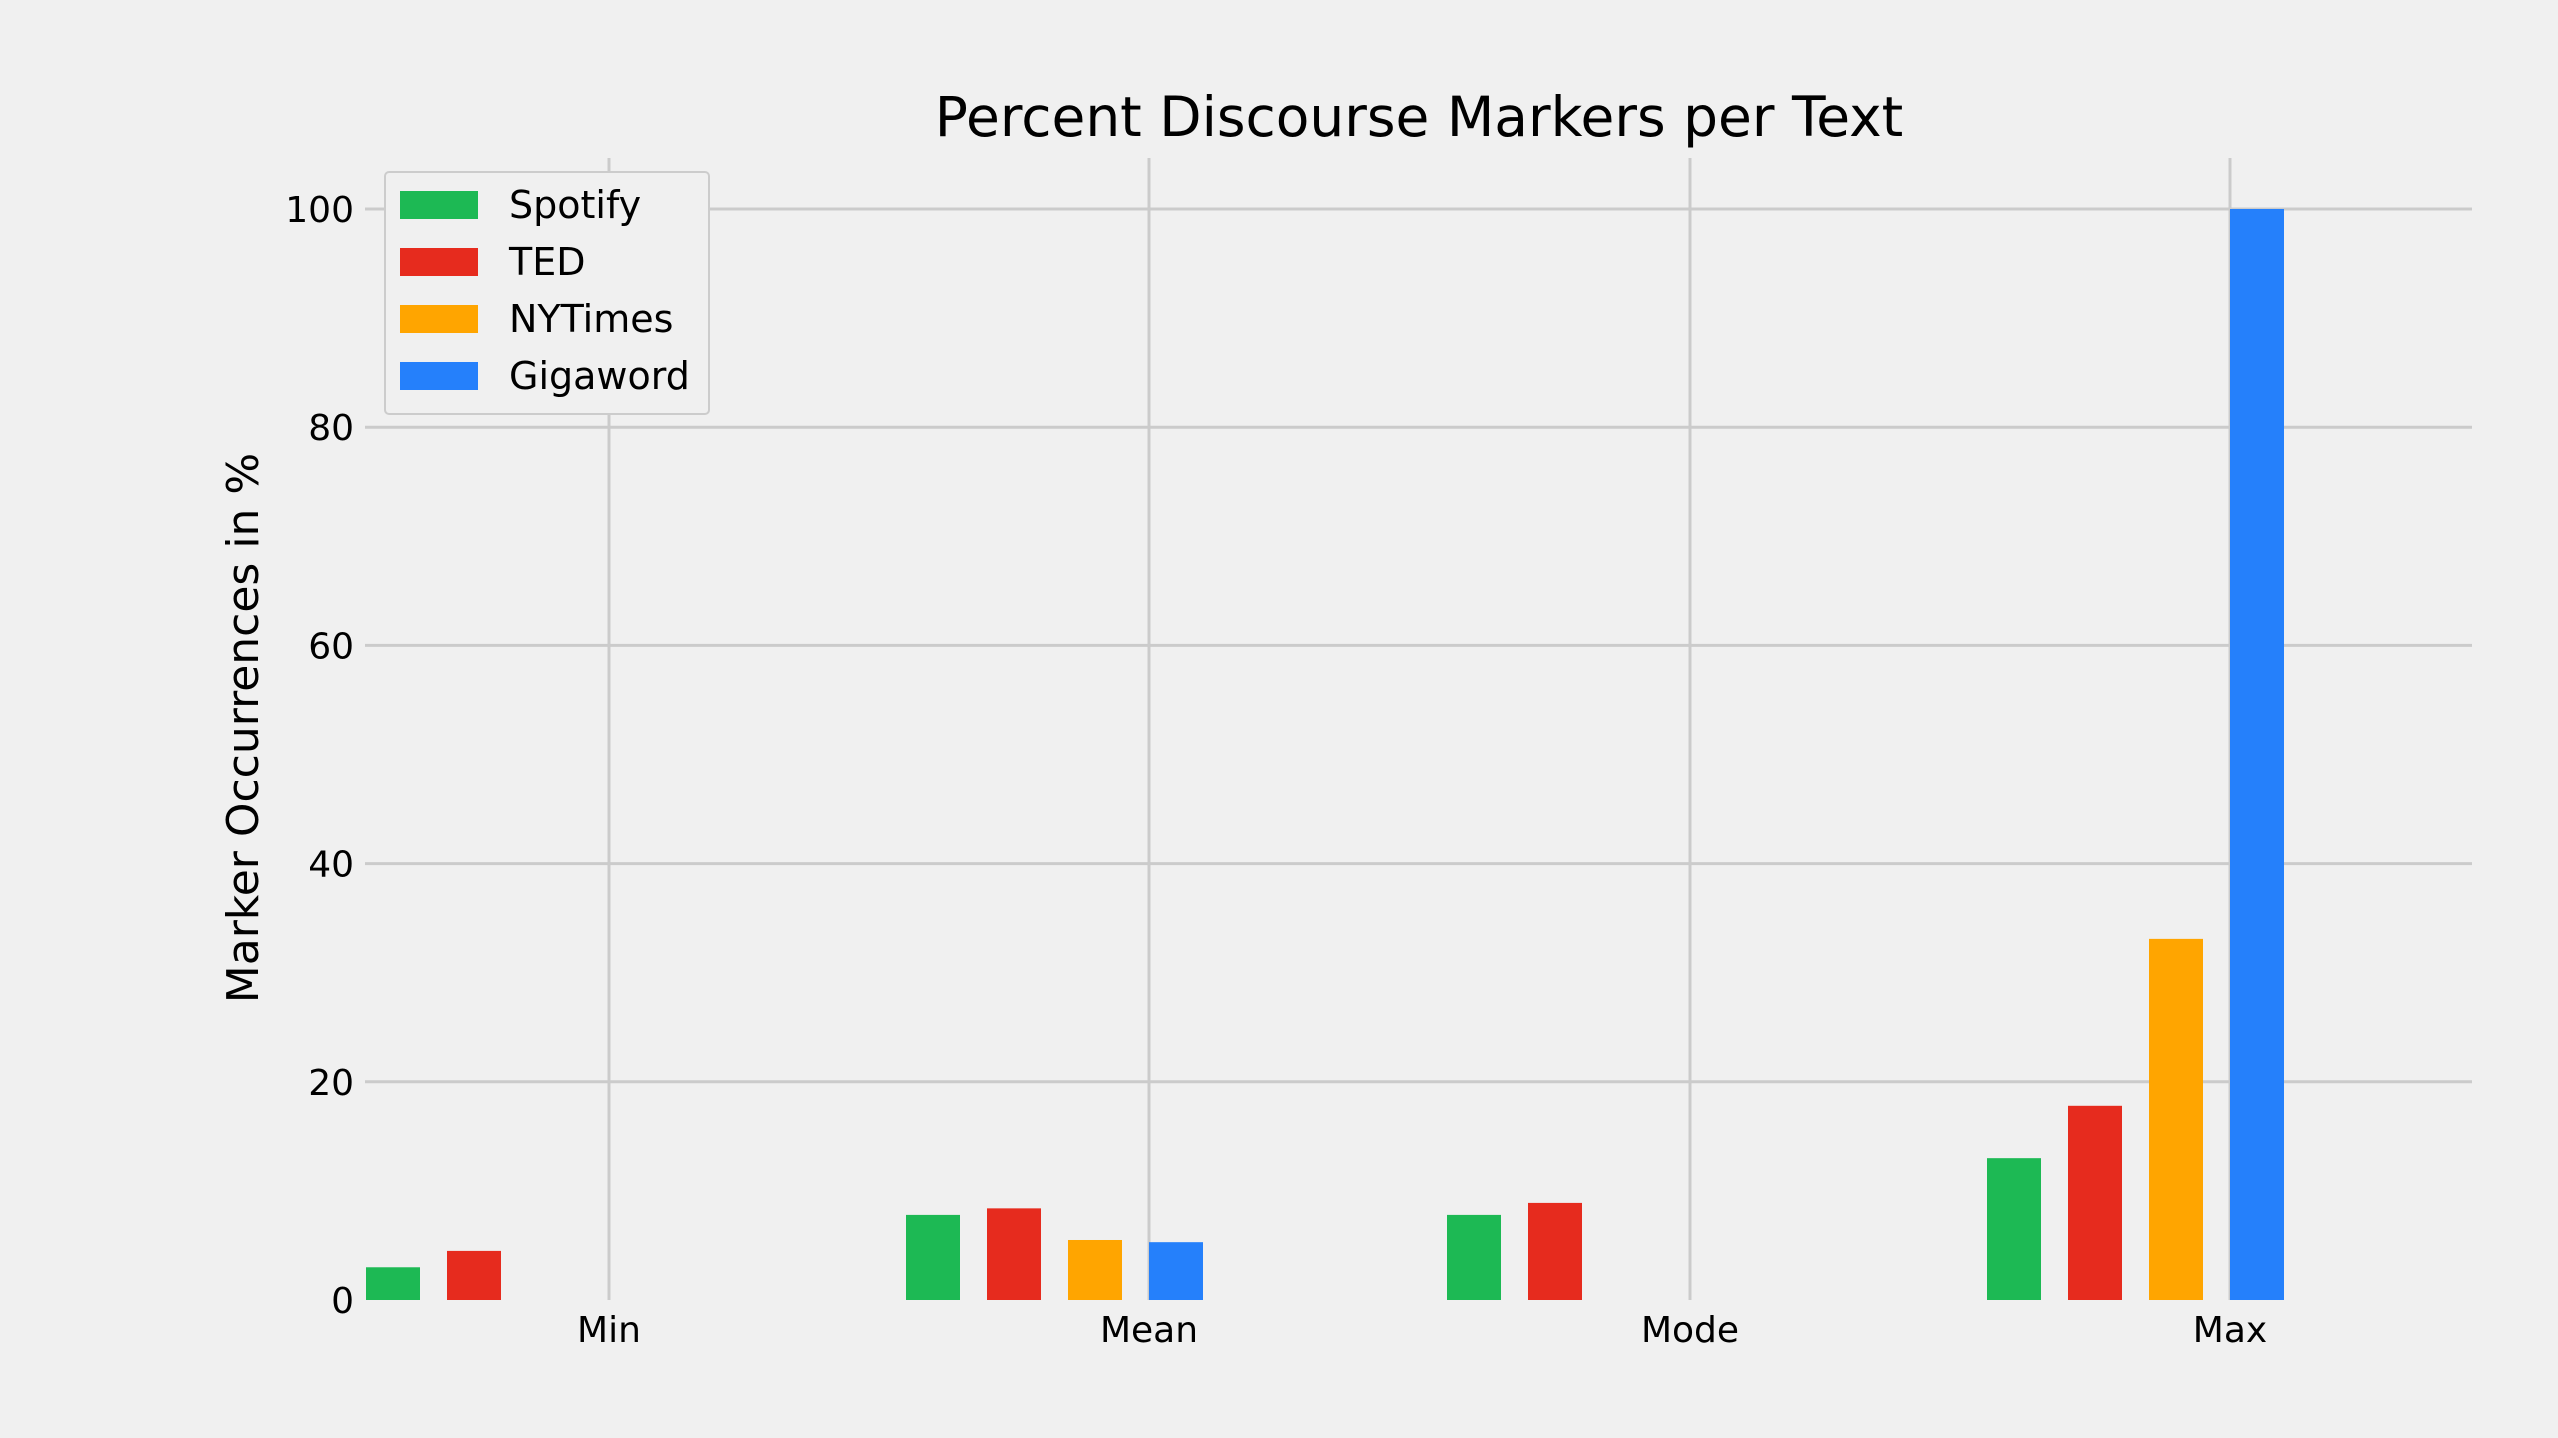 Image resolution: width=2558 pixels, height=1438 pixels. I want to click on legend: Spotify TED NYTimes Gigaword, so click(547, 293).